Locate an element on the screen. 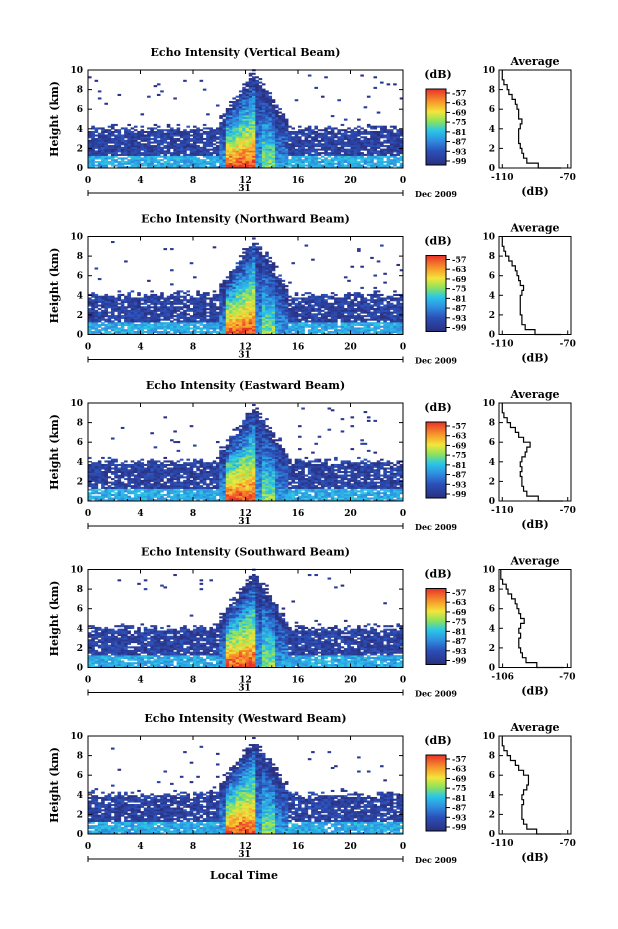  average-x-tick-label: -70 is located at coordinates (568, 178).